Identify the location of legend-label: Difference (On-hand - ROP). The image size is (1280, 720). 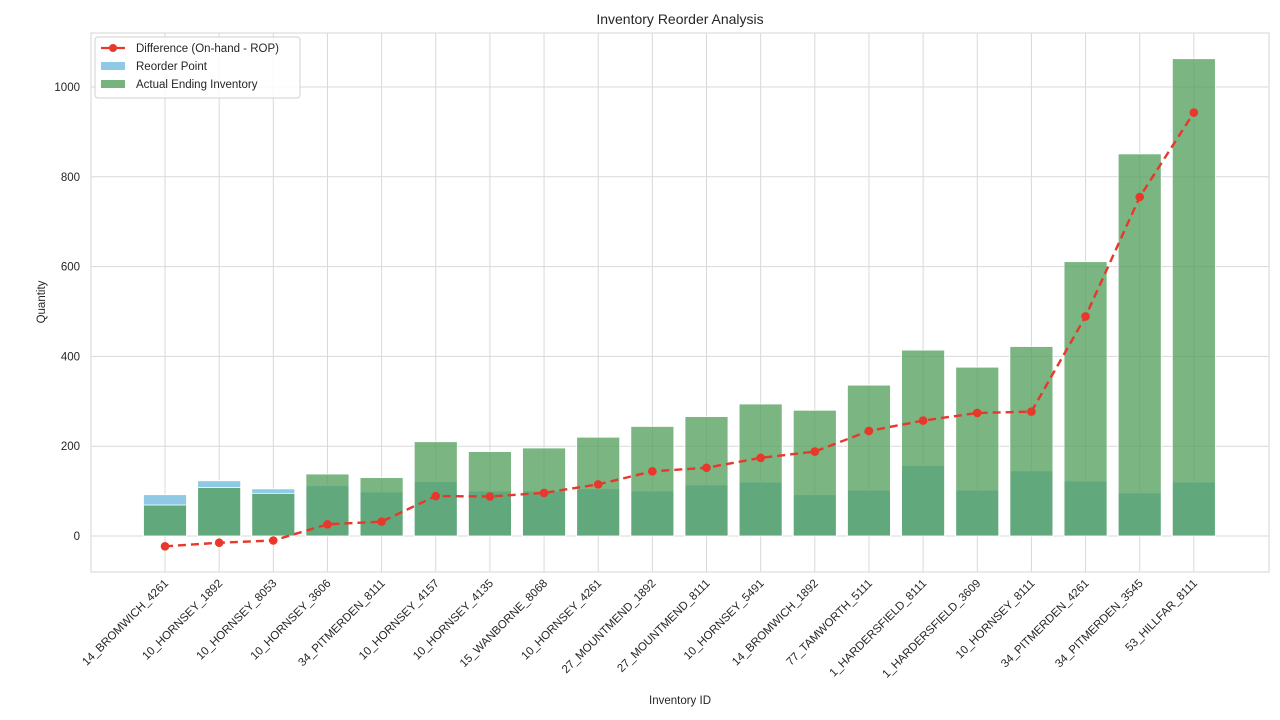
(207, 49).